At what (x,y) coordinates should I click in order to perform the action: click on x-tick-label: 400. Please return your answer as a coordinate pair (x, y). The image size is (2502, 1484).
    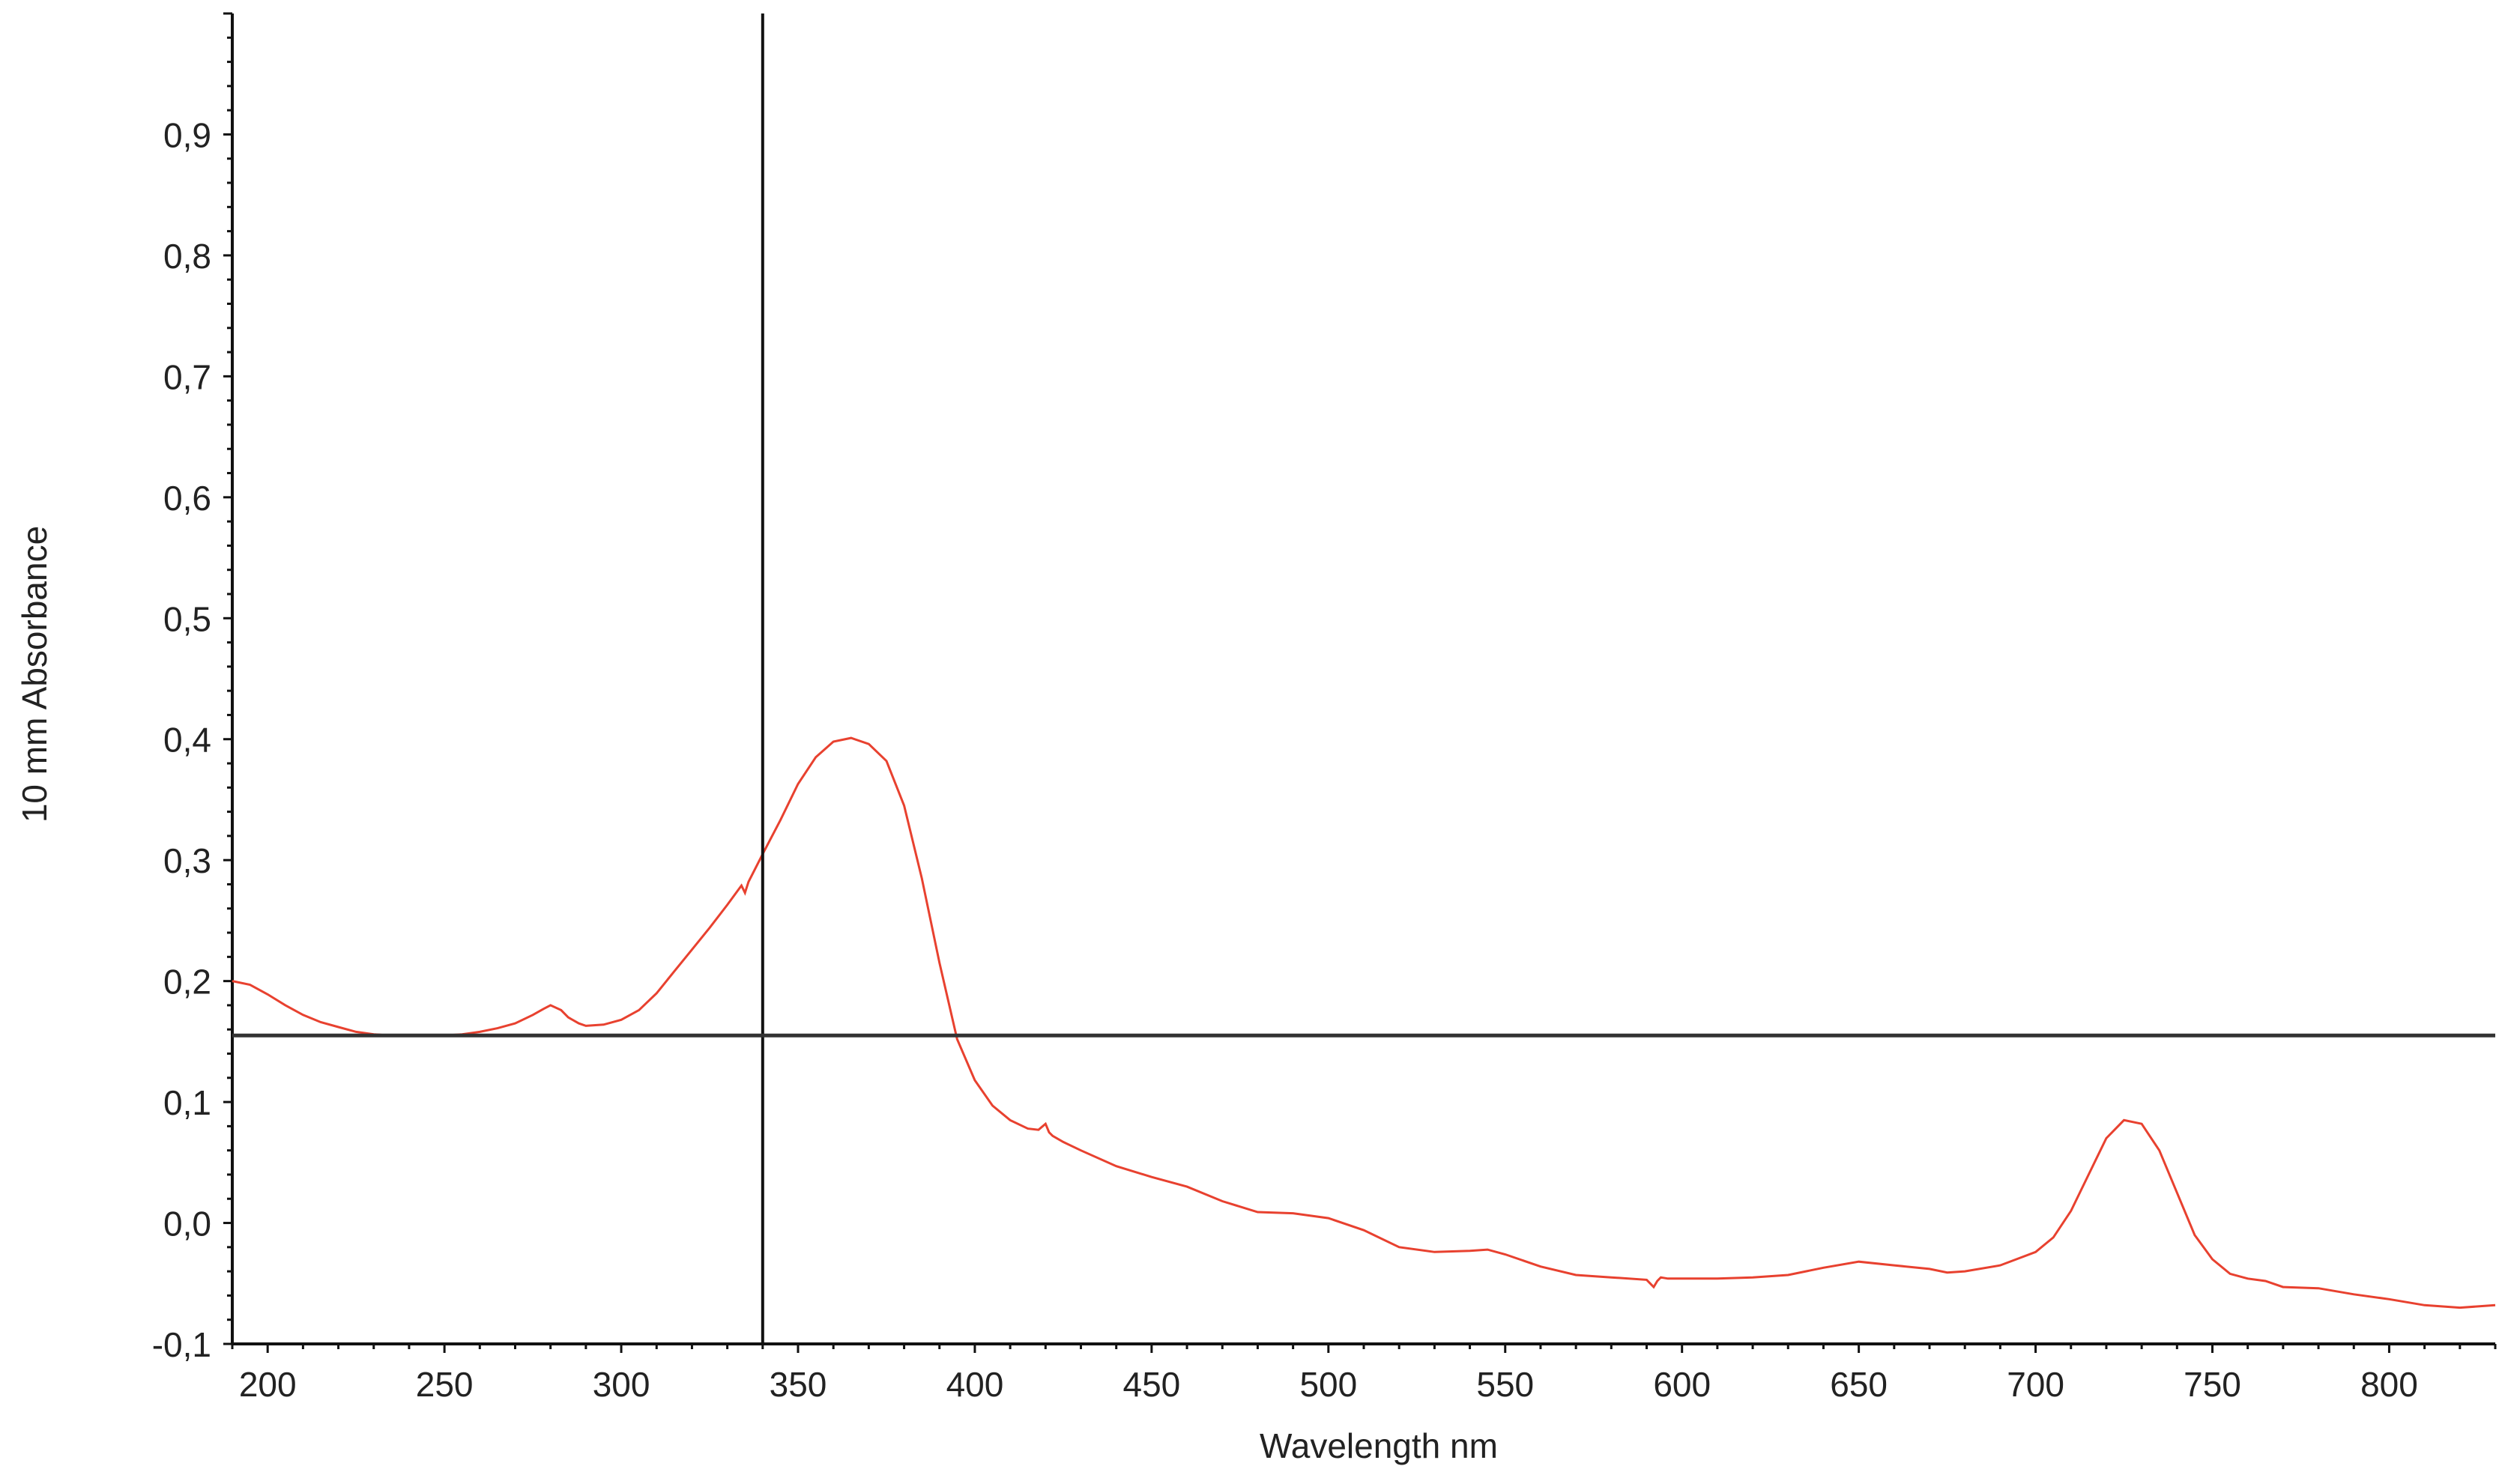
    Looking at the image, I should click on (975, 1384).